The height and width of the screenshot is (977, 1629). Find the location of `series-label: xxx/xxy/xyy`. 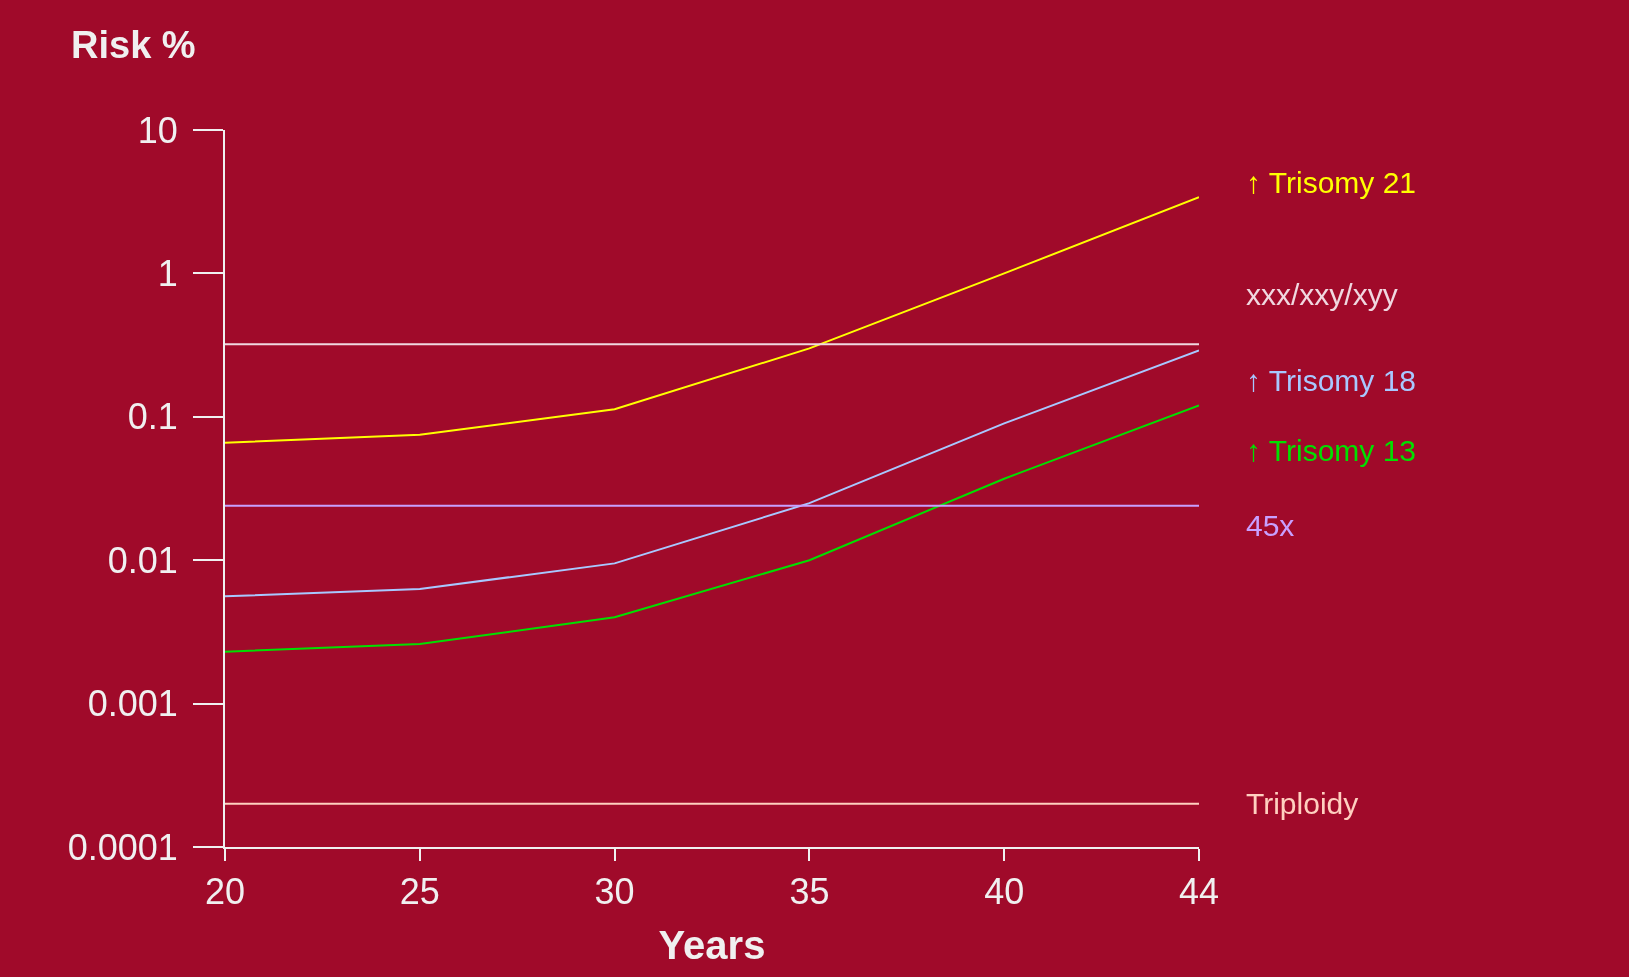

series-label: xxx/xxy/xyy is located at coordinates (1322, 294).